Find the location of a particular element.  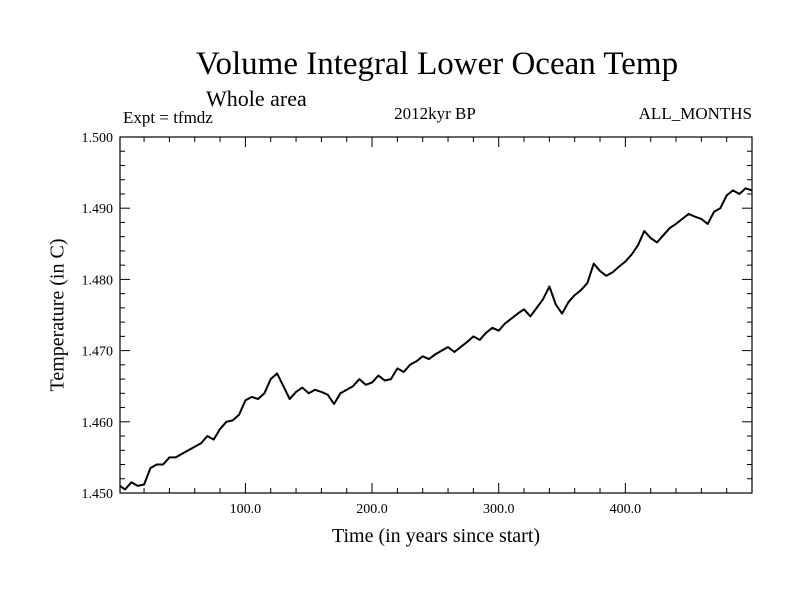

y-tick-label: 1.500 is located at coordinates (98, 138).